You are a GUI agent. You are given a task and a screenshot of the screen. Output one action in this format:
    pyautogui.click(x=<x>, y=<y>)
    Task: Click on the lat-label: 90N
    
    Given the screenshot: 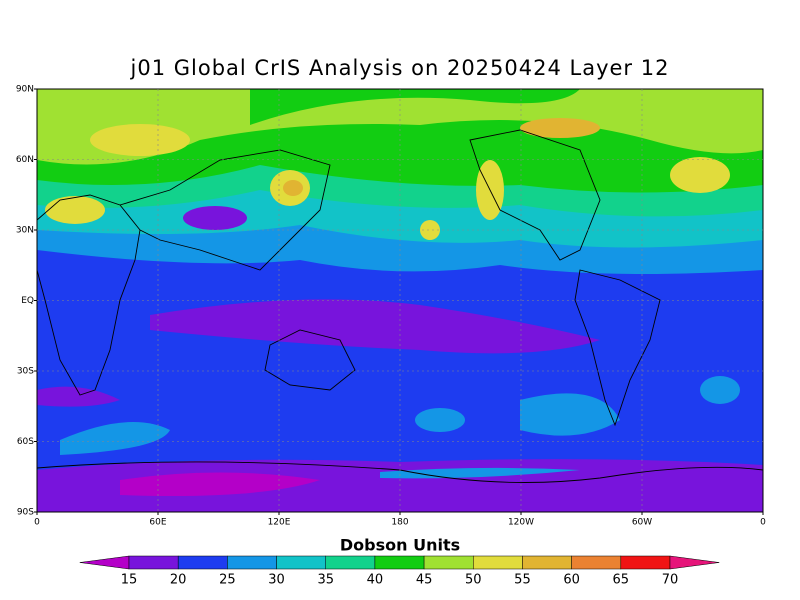 What is the action you would take?
    pyautogui.click(x=25, y=90)
    